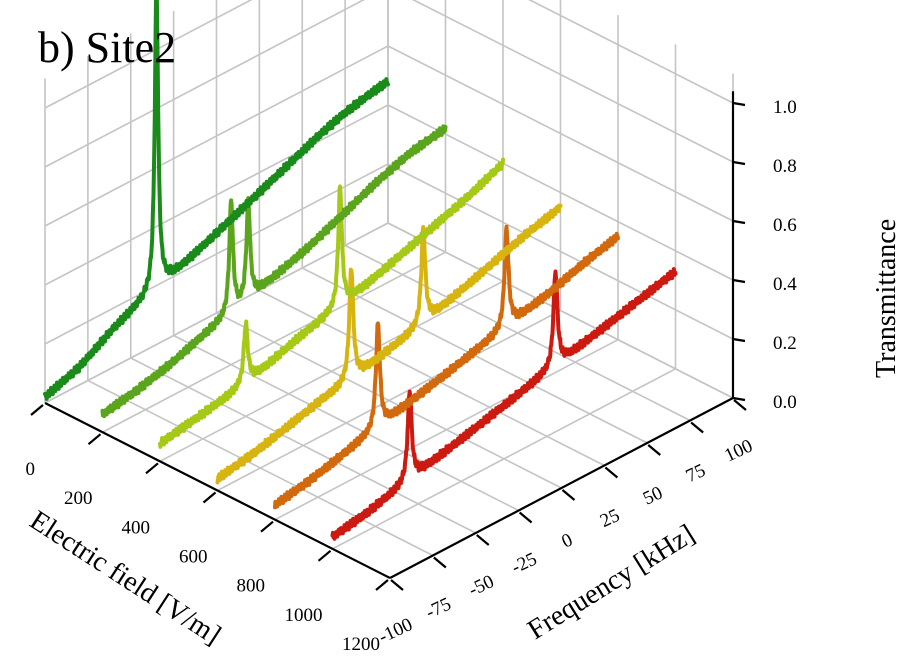 The image size is (904, 656). What do you see at coordinates (251, 586) in the screenshot?
I see `x-tick-label: 800` at bounding box center [251, 586].